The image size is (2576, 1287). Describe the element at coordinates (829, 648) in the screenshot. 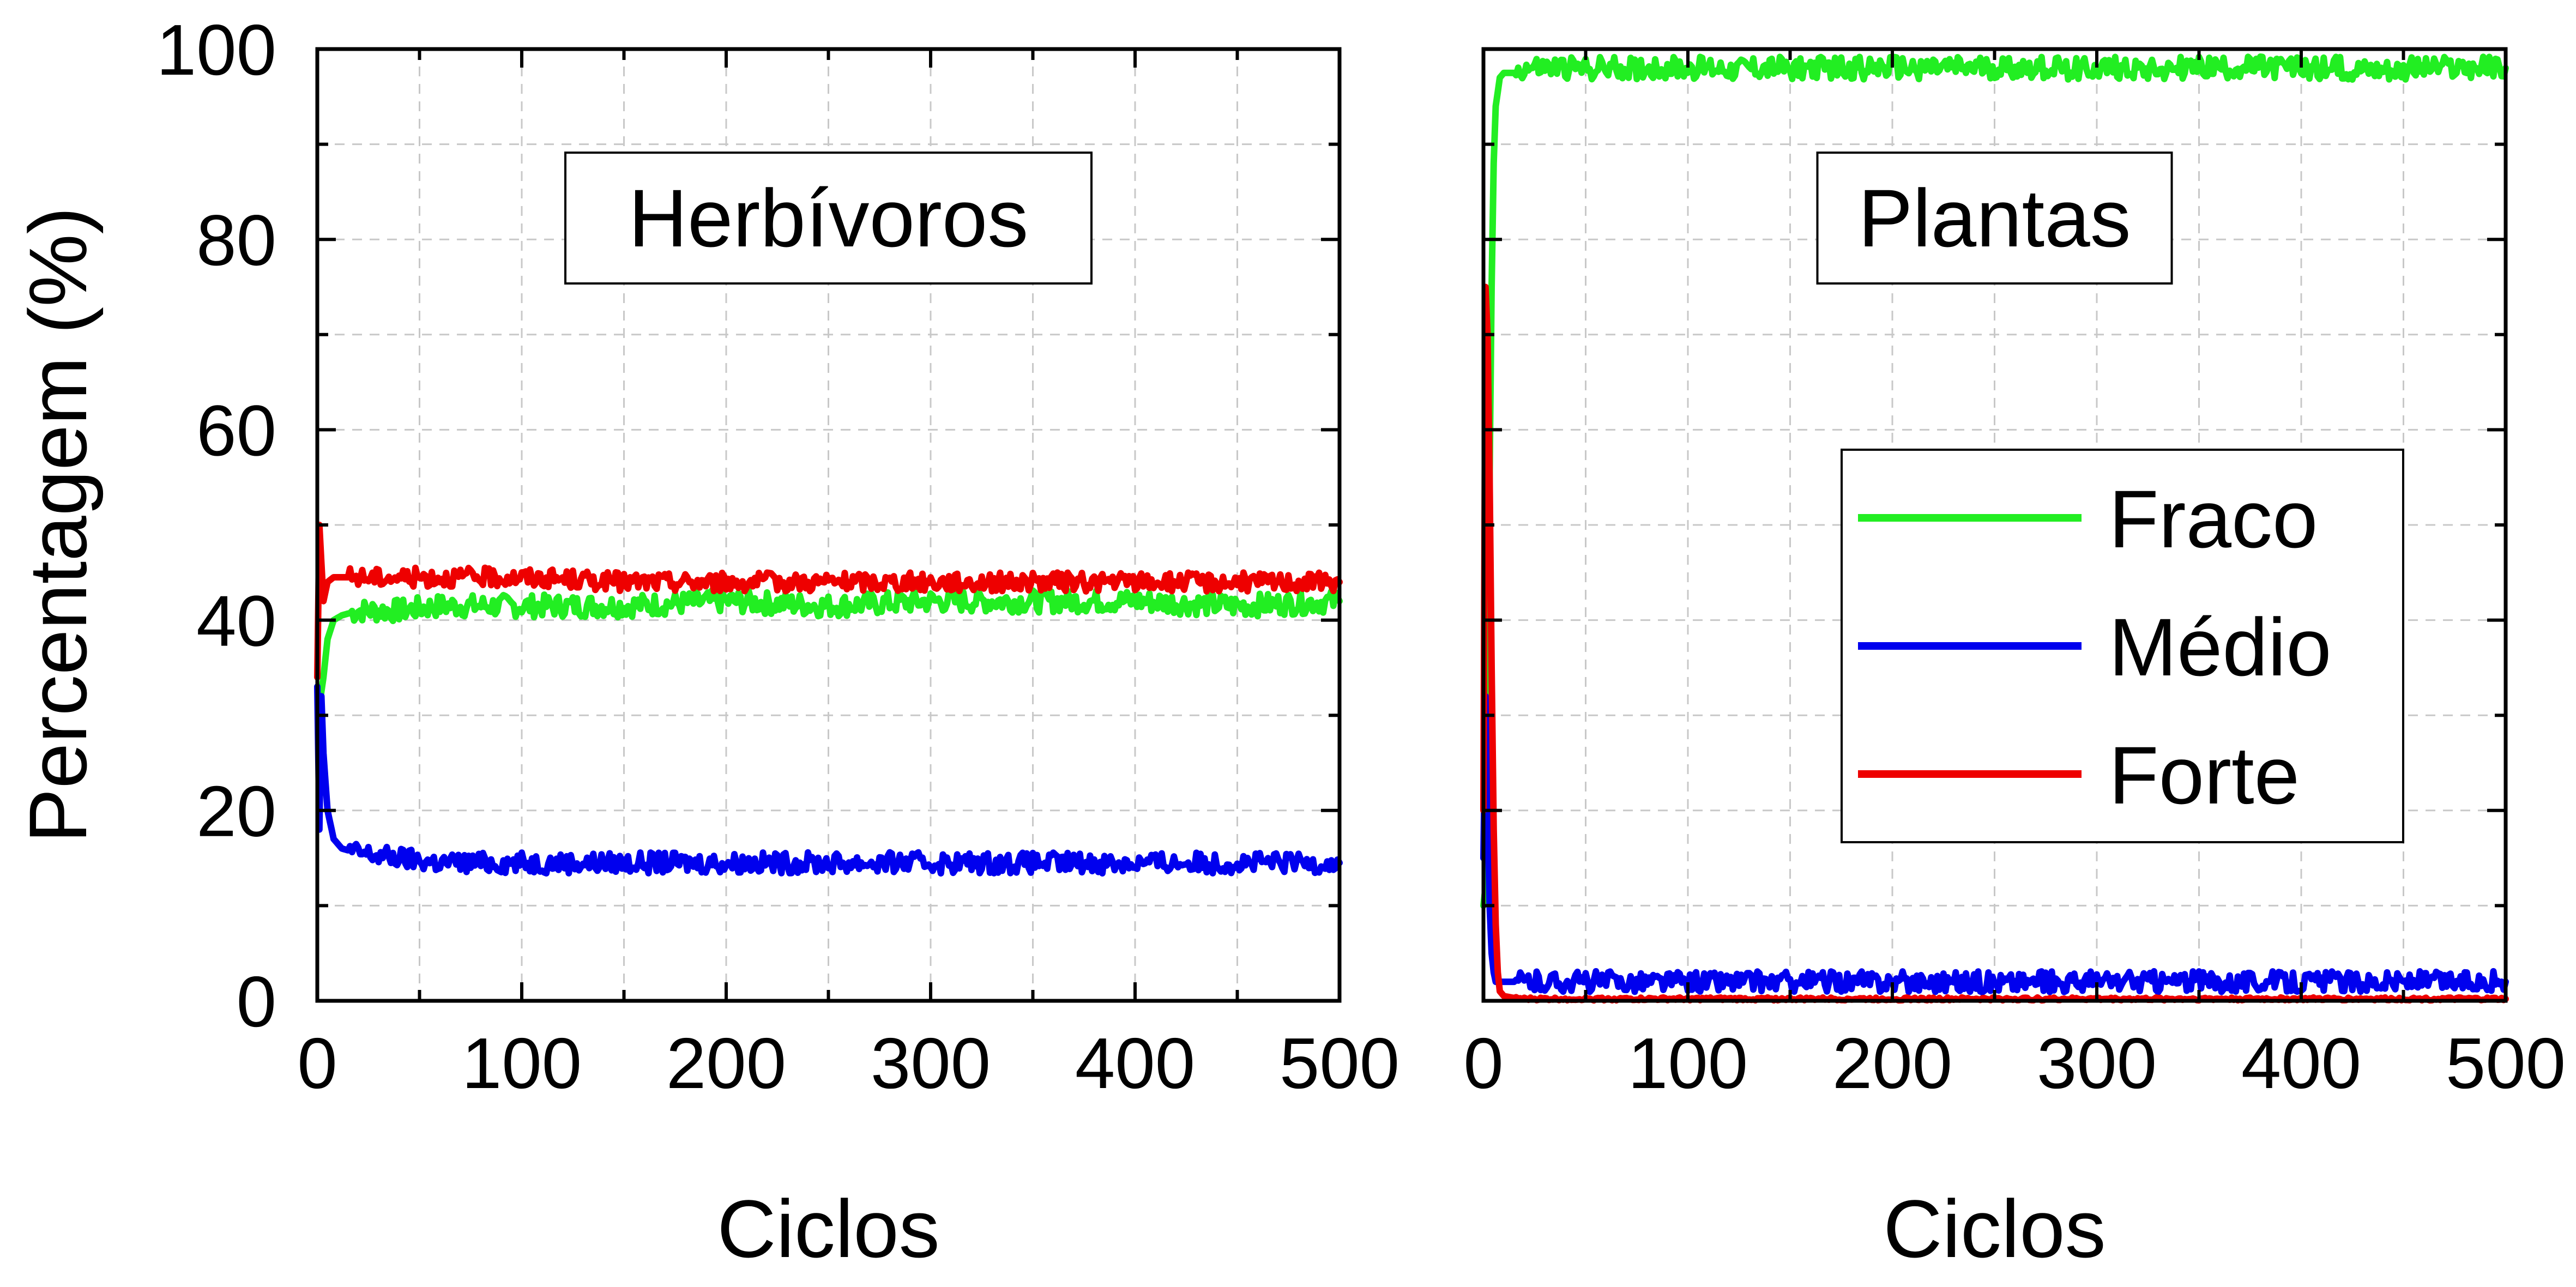

I see `series-line-fraco` at that location.